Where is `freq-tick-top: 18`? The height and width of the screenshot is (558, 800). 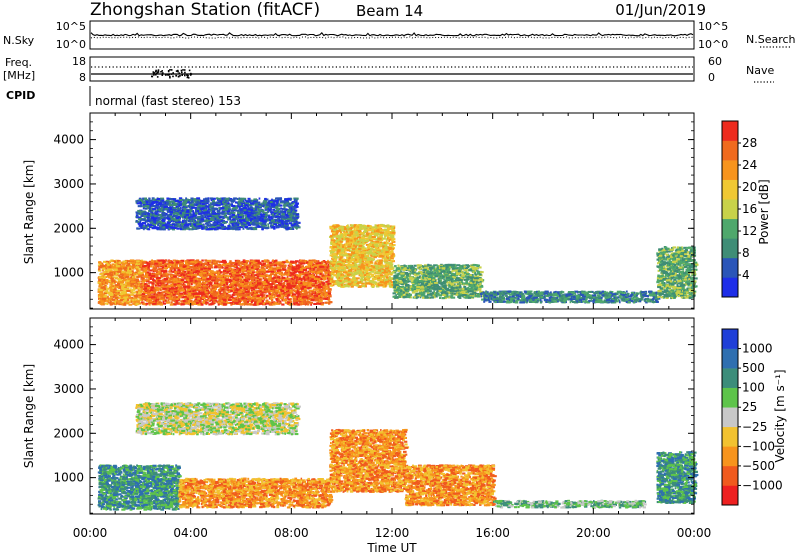 freq-tick-top: 18 is located at coordinates (79, 61).